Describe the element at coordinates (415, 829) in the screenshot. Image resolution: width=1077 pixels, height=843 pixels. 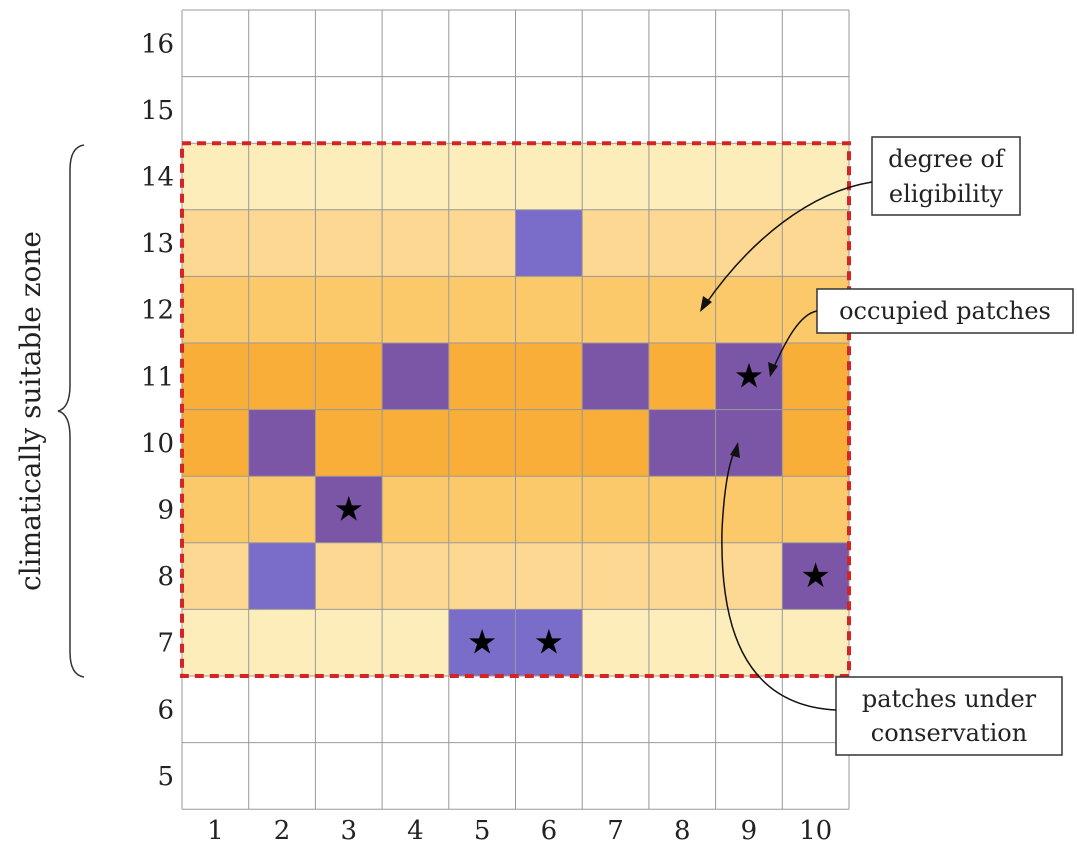
I see `x-tick-label: 4` at that location.